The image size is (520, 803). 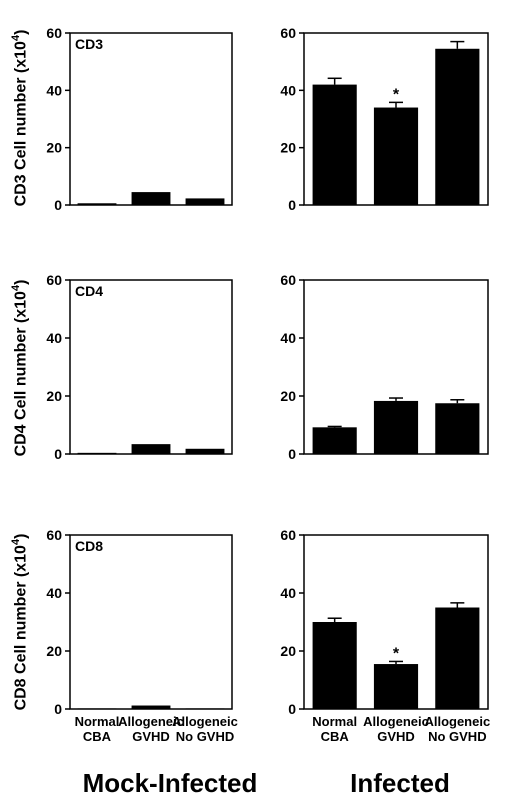 What do you see at coordinates (54, 280) in the screenshot?
I see `panel-3-y-tick-label: 60` at bounding box center [54, 280].